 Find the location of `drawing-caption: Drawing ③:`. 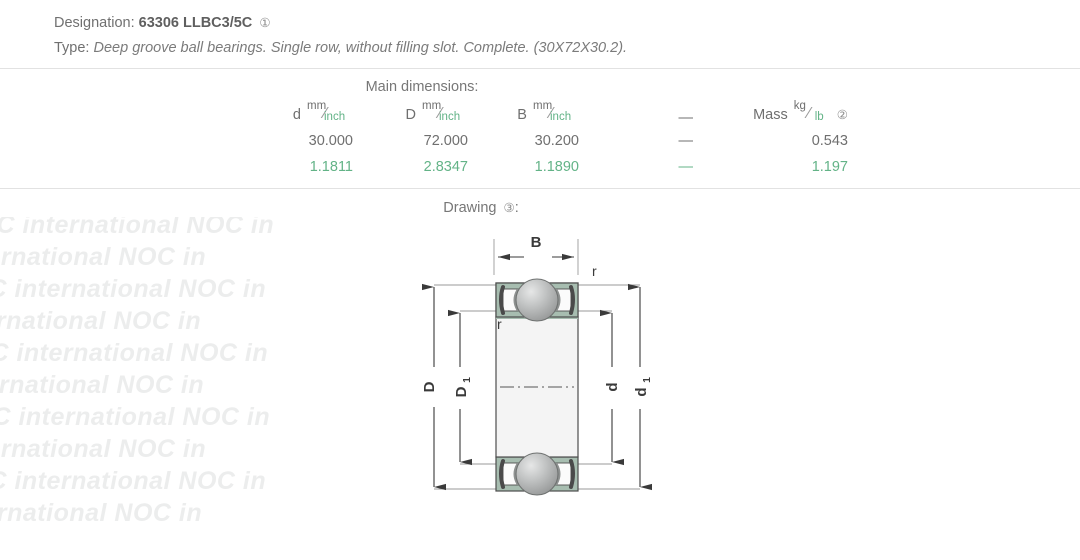

drawing-caption: Drawing ③: is located at coordinates (540, 202).